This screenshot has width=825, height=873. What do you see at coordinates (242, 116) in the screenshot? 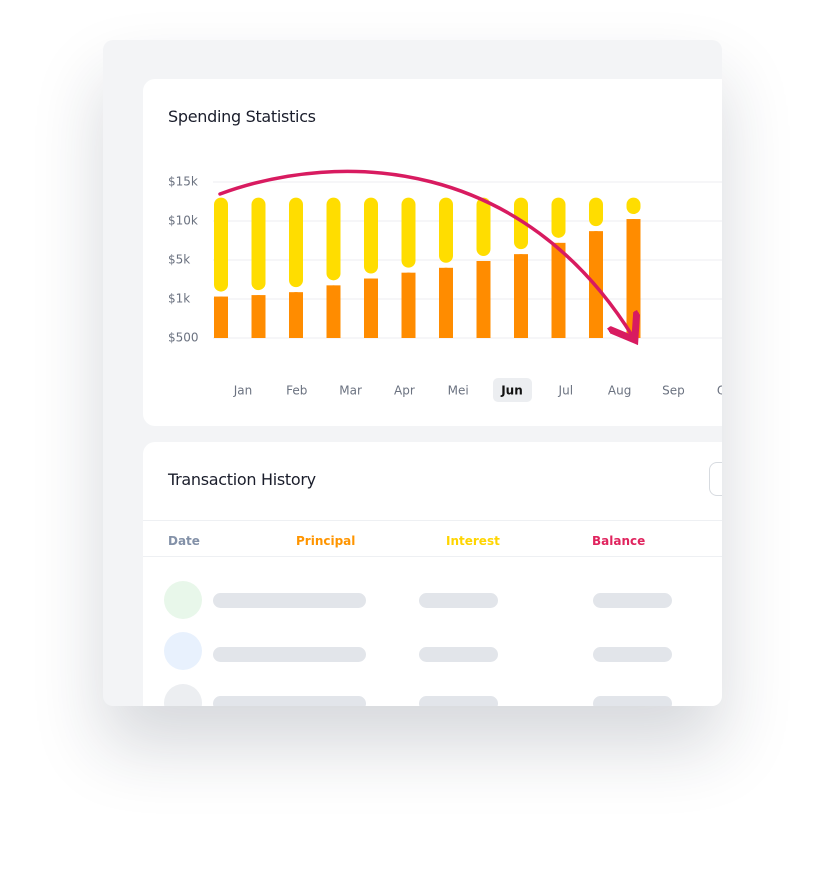
I see `card-title: Spending Statistics` at bounding box center [242, 116].